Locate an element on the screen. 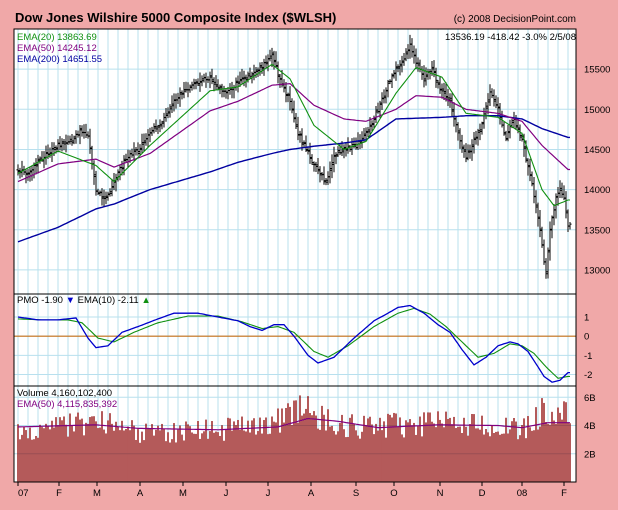 Image resolution: width=618 pixels, height=510 pixels. price-tick-label: 14500 is located at coordinates (597, 150).